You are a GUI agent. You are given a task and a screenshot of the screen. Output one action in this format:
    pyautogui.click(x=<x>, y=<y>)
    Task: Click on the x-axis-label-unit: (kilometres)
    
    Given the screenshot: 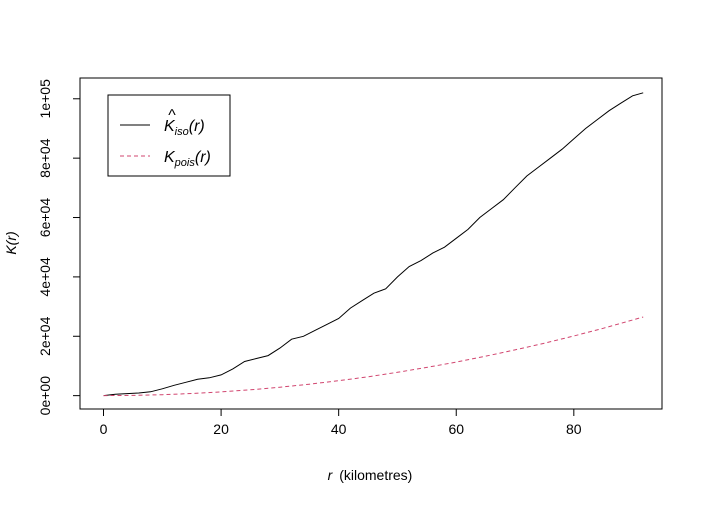 What is the action you would take?
    pyautogui.click(x=375, y=475)
    